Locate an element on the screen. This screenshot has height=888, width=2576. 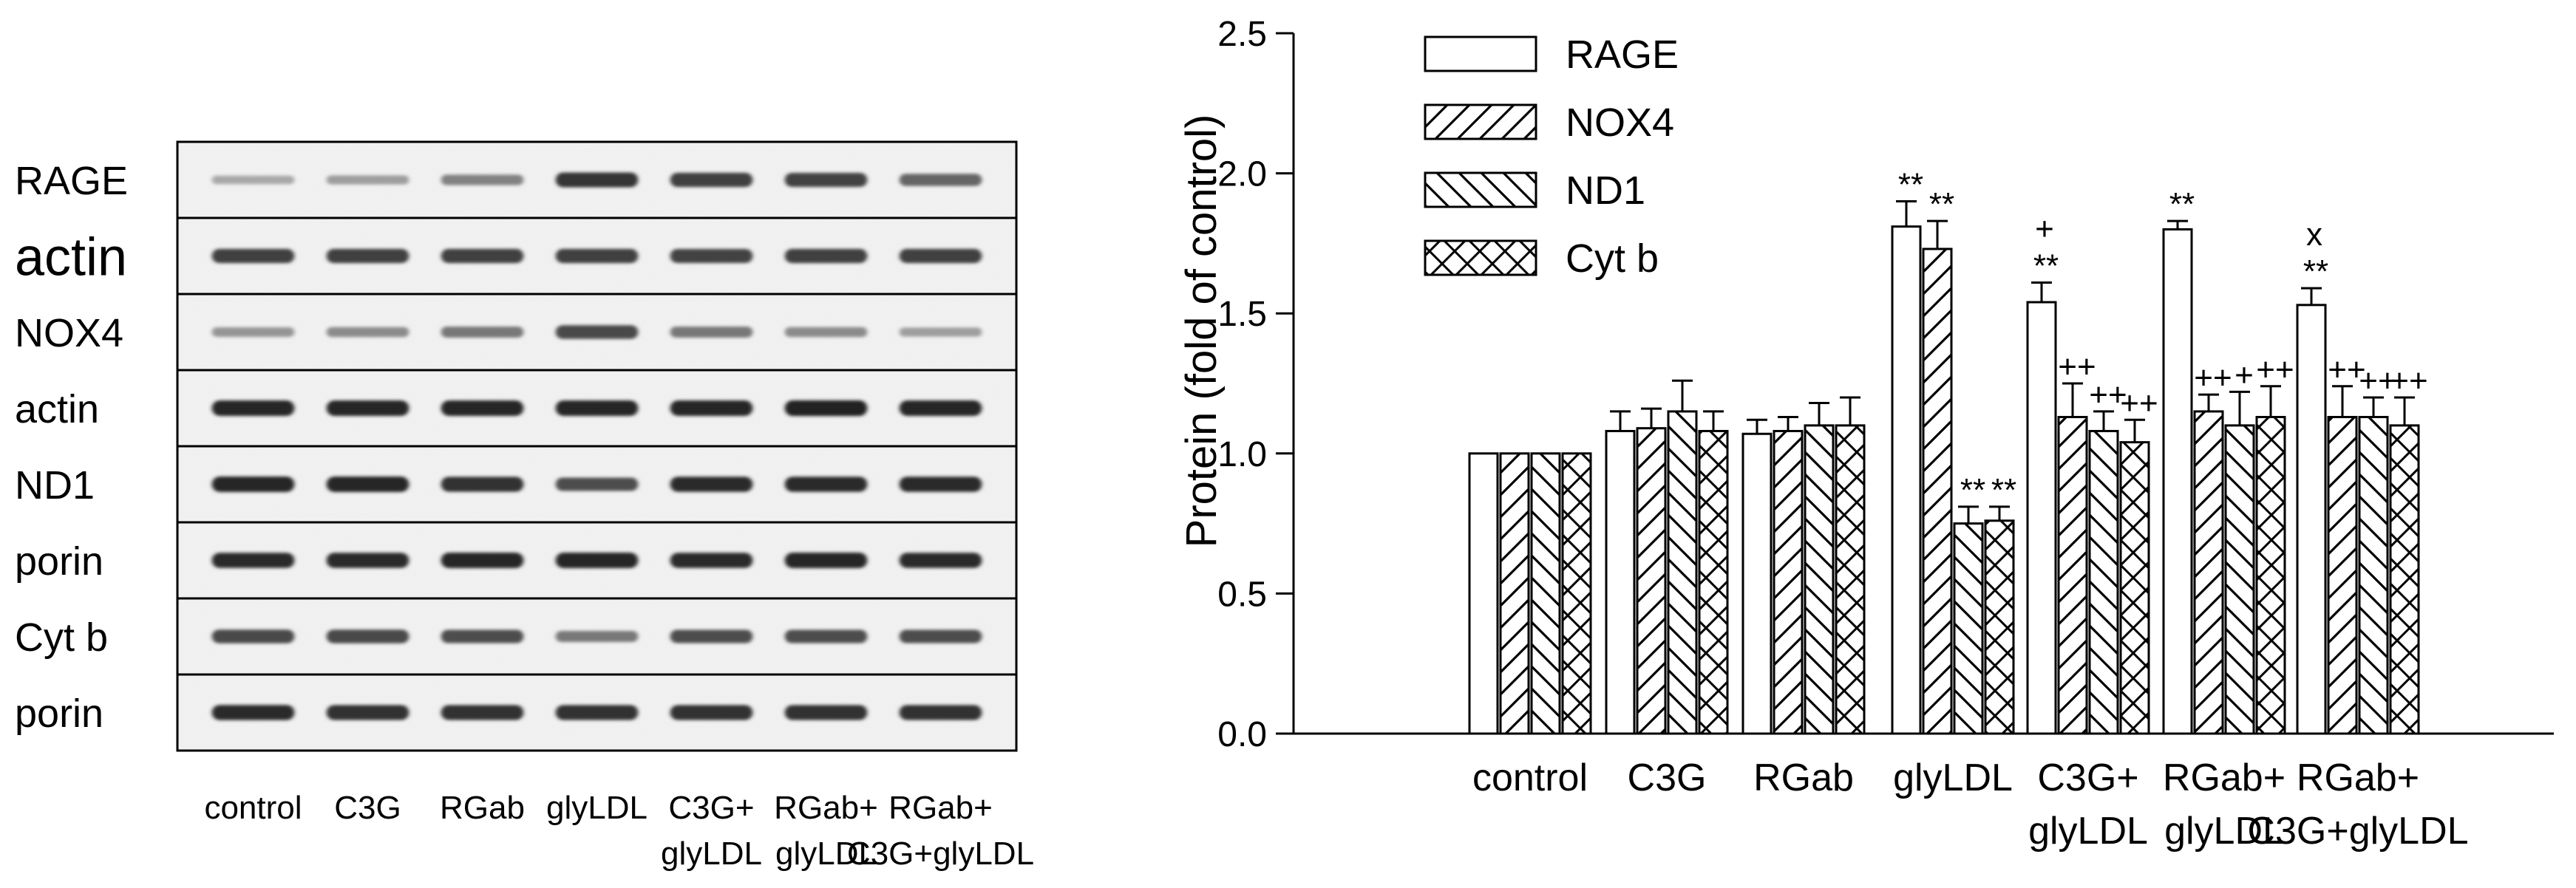
x-category-label-line2: C3G+glyLDL is located at coordinates (2357, 832).